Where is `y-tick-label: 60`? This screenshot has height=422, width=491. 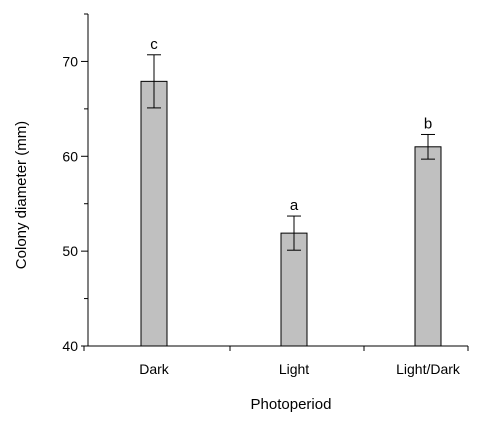
y-tick-label: 60 is located at coordinates (70, 156).